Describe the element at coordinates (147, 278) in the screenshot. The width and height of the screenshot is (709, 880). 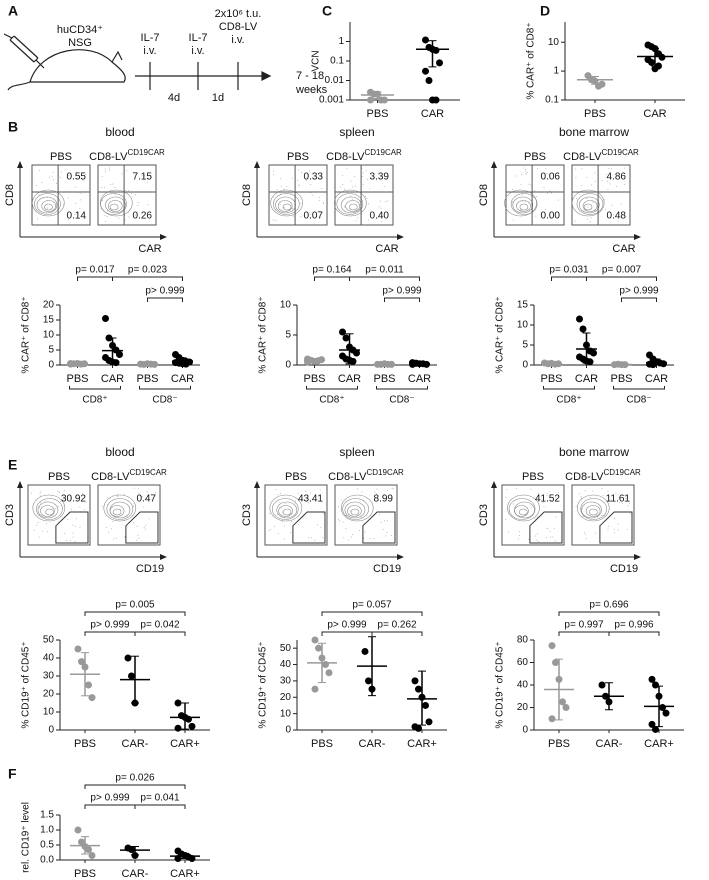
I see `significance-bracket` at that location.